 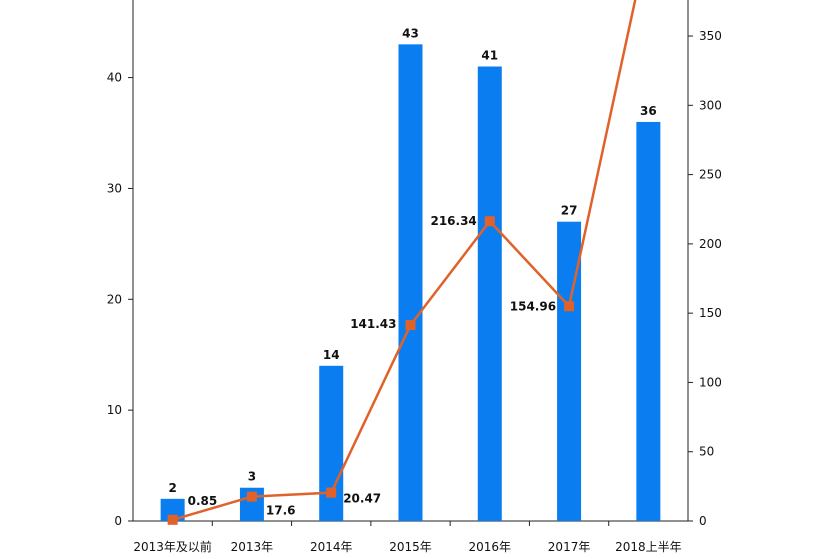 I want to click on x-ticks: 2013年及以前 2013年 2014年 2015年 2016年 2017年 2018上半年, so click(x=407, y=537).